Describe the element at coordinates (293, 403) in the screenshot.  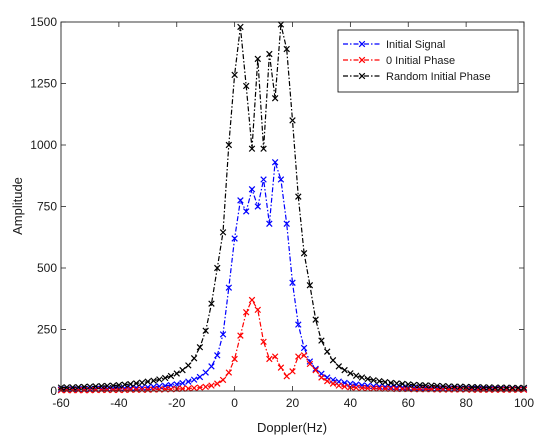
I see `x-tick-label: 20` at that location.